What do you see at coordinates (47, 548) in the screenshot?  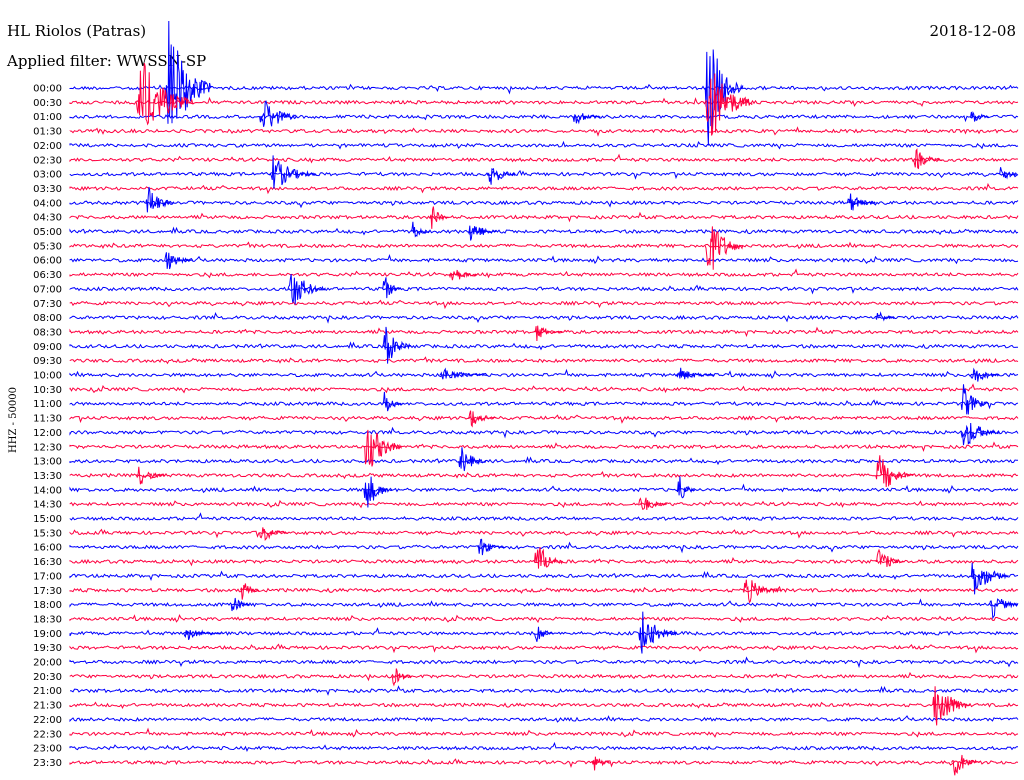 I see `row-label: 16:00` at bounding box center [47, 548].